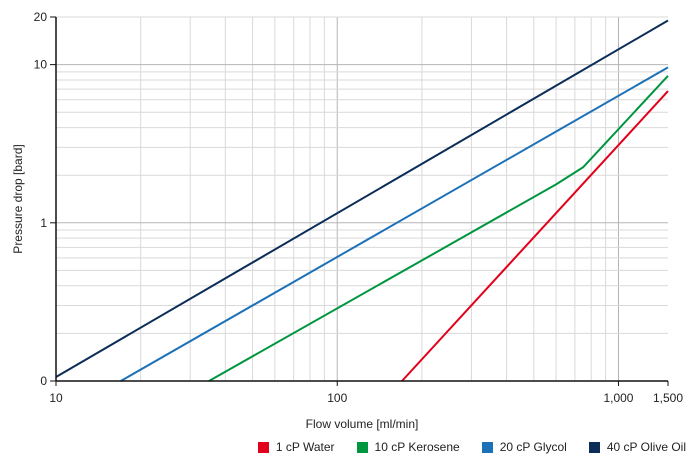  Describe the element at coordinates (56, 398) in the screenshot. I see `x-tick-label: 10` at that location.